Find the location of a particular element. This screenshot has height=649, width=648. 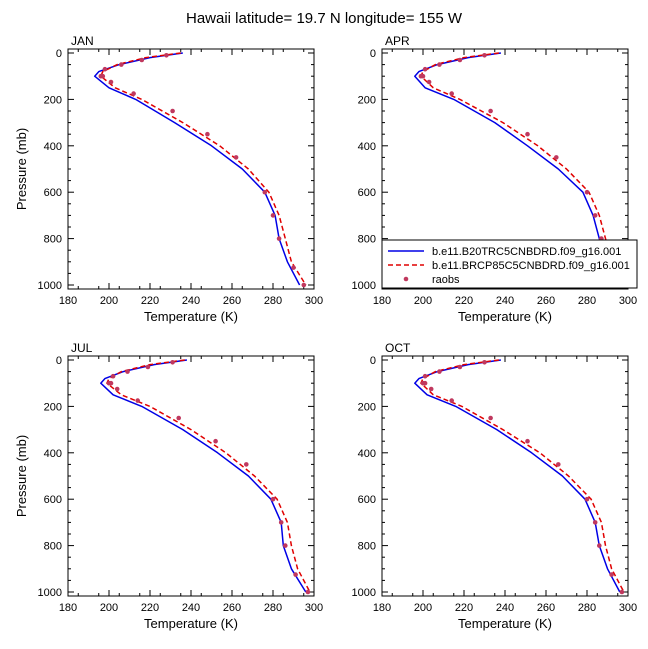

panel-label: OCT is located at coordinates (398, 348).